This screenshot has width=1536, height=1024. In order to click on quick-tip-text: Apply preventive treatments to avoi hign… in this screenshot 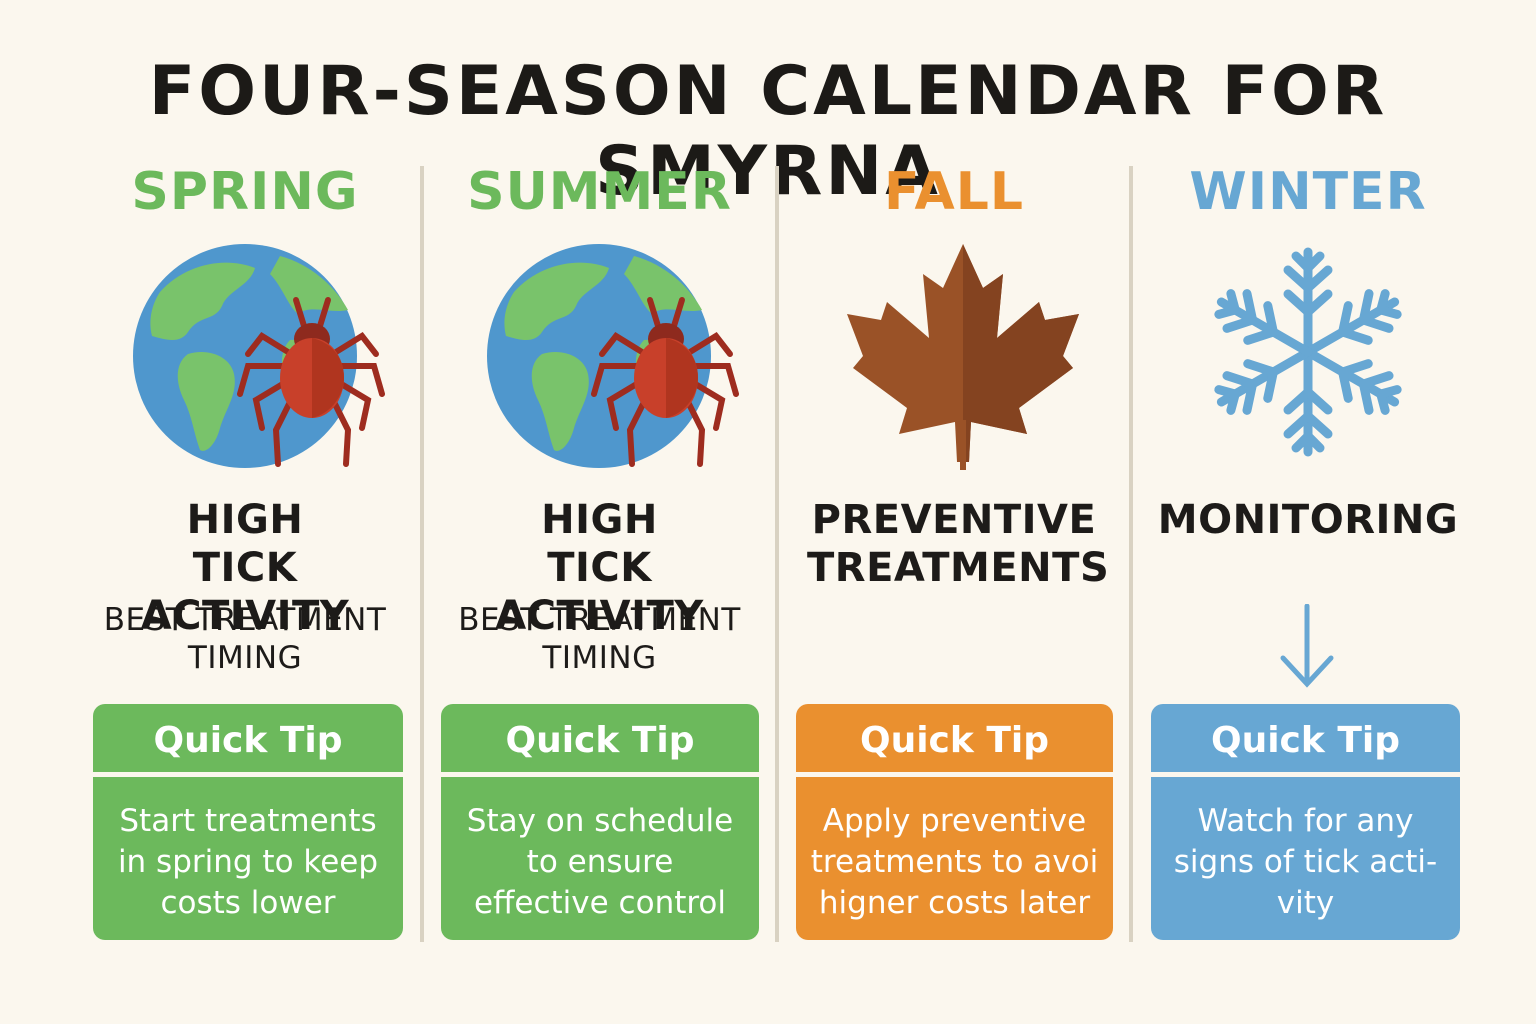, I will do `click(954, 862)`.